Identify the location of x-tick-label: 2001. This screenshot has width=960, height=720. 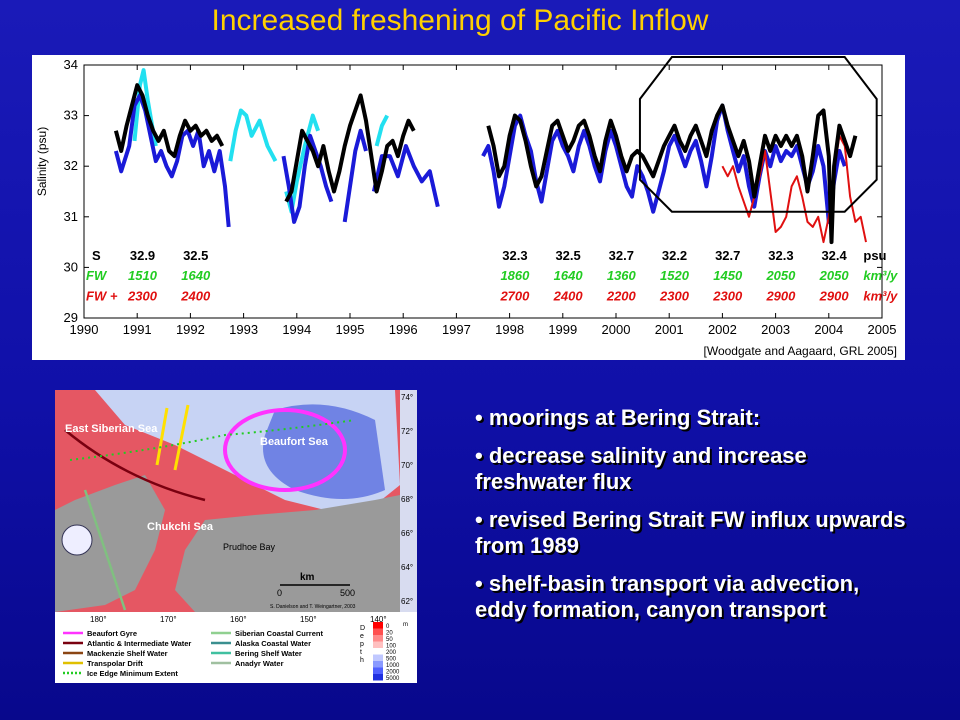
(669, 329).